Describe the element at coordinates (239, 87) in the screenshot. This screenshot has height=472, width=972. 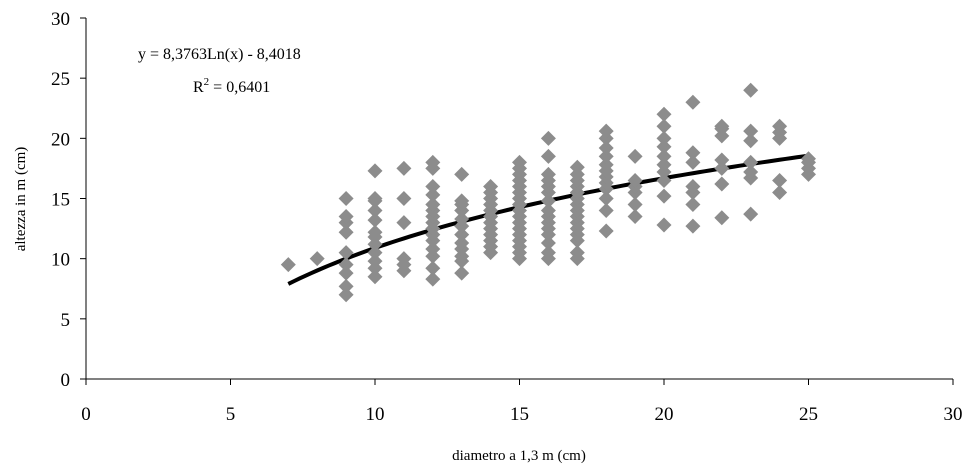
I see `r-squared-value: = 0,6401` at that location.